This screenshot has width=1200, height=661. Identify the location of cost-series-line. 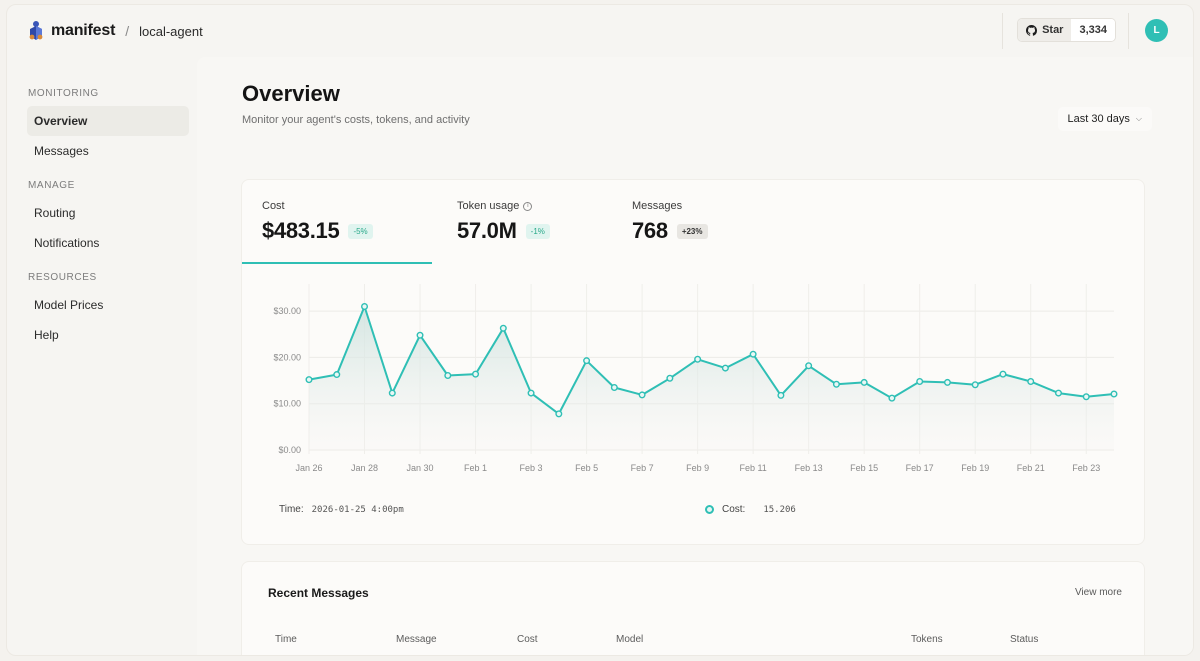
(711, 360).